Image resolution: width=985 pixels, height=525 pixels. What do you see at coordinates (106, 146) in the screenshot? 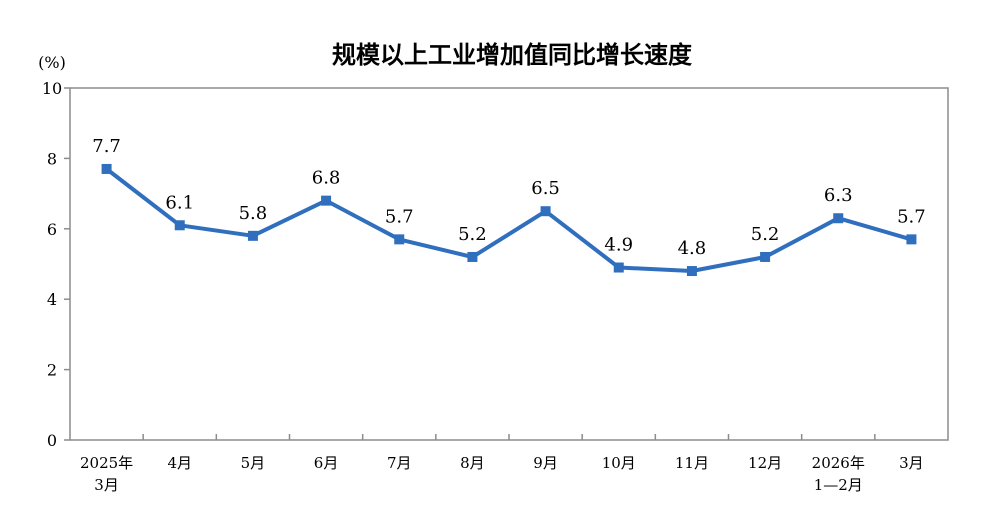
I see `data-label: 7.7` at bounding box center [106, 146].